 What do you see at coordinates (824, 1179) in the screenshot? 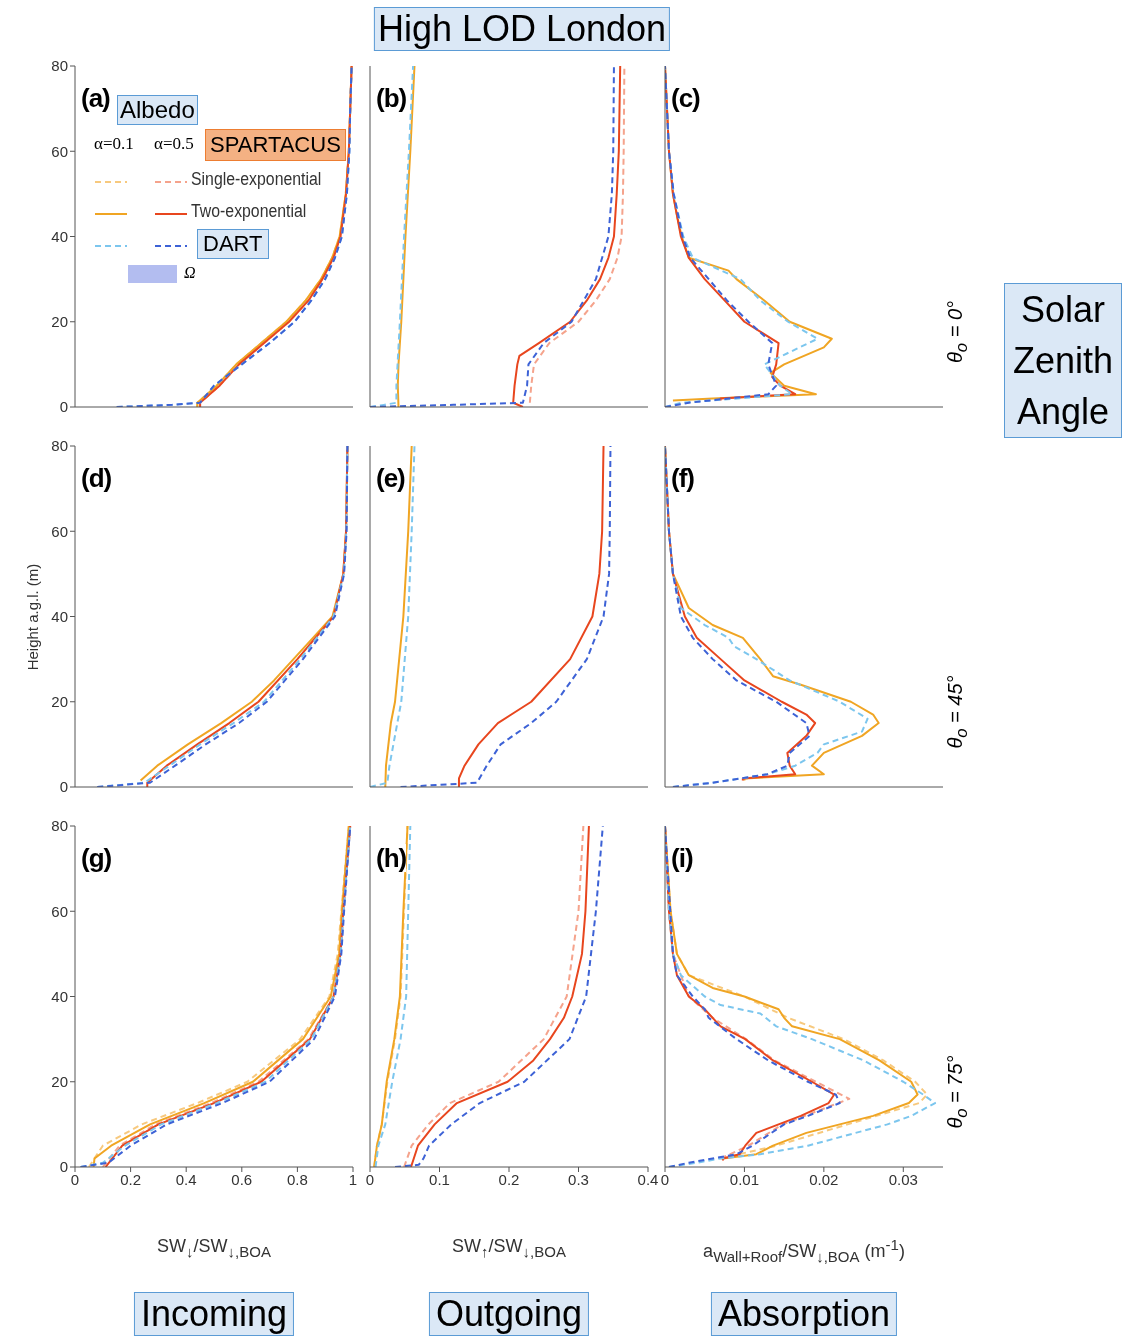
I see `x-tick-label: 0.02` at bounding box center [824, 1179].